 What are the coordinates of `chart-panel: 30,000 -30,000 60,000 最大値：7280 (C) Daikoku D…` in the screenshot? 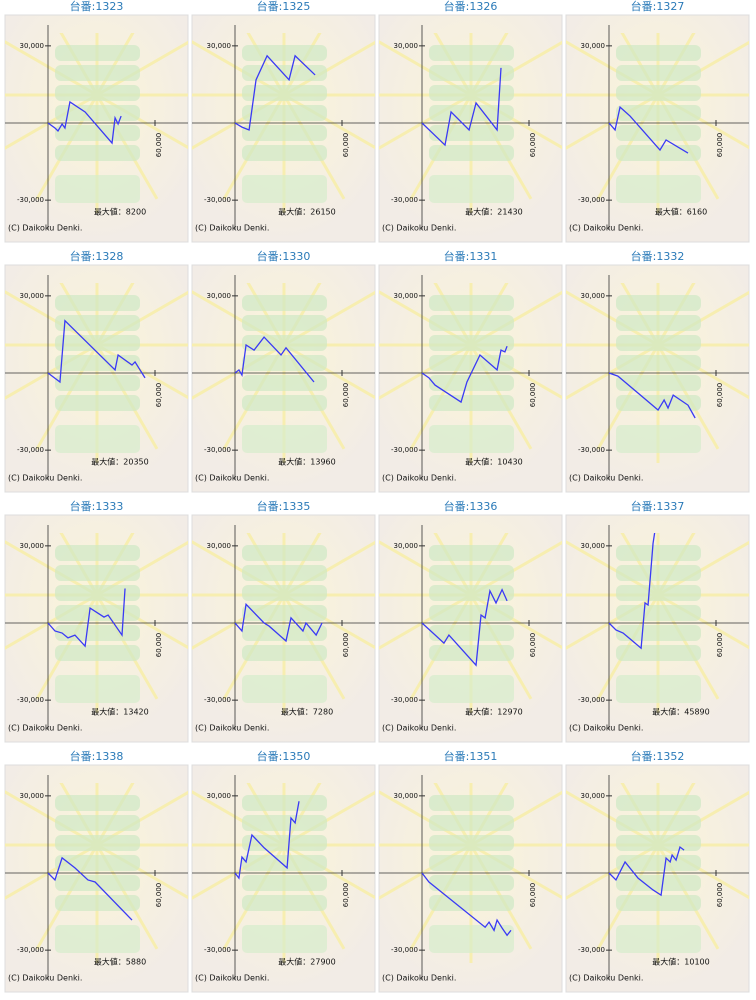 It's located at (283, 628).